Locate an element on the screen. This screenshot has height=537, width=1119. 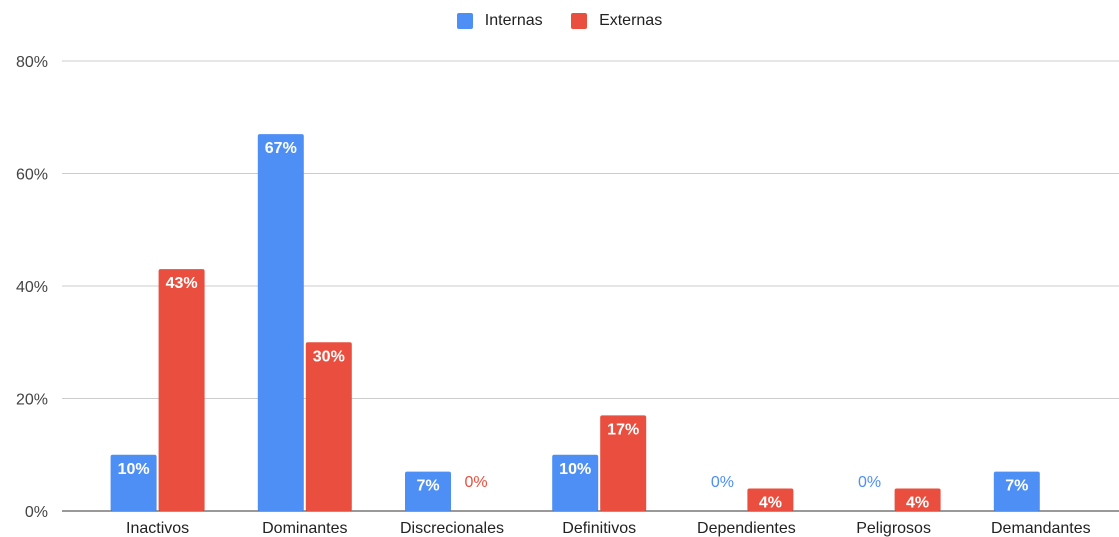
x-tick-label: Dependientes is located at coordinates (746, 528).